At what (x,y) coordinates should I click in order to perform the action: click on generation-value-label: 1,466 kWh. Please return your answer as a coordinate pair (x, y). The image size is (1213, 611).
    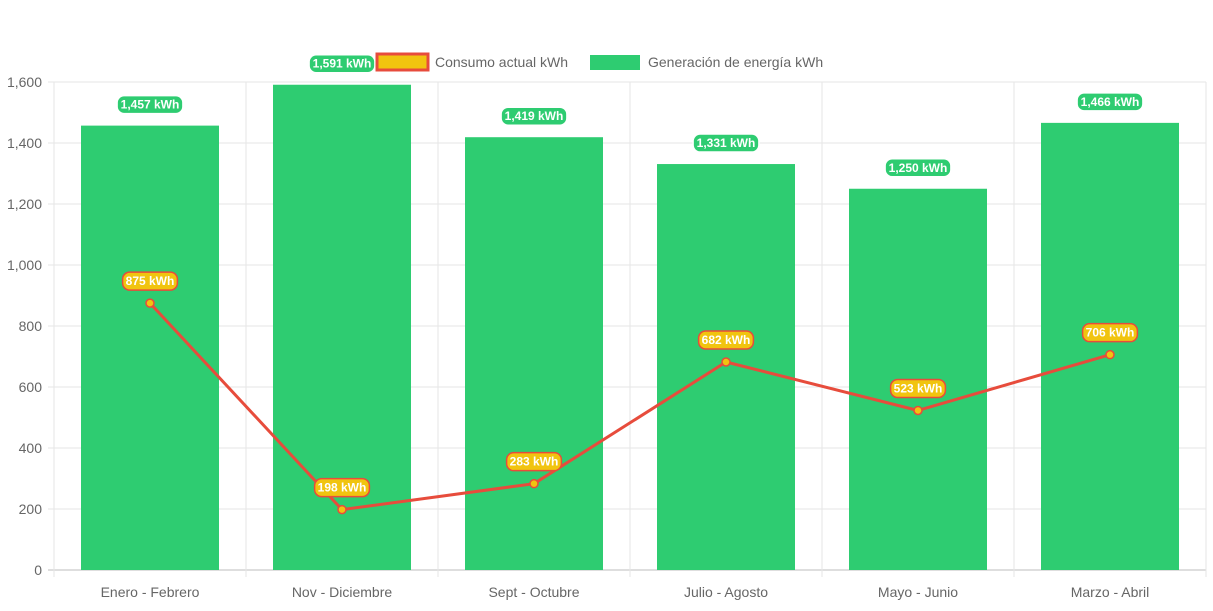
    Looking at the image, I should click on (1110, 102).